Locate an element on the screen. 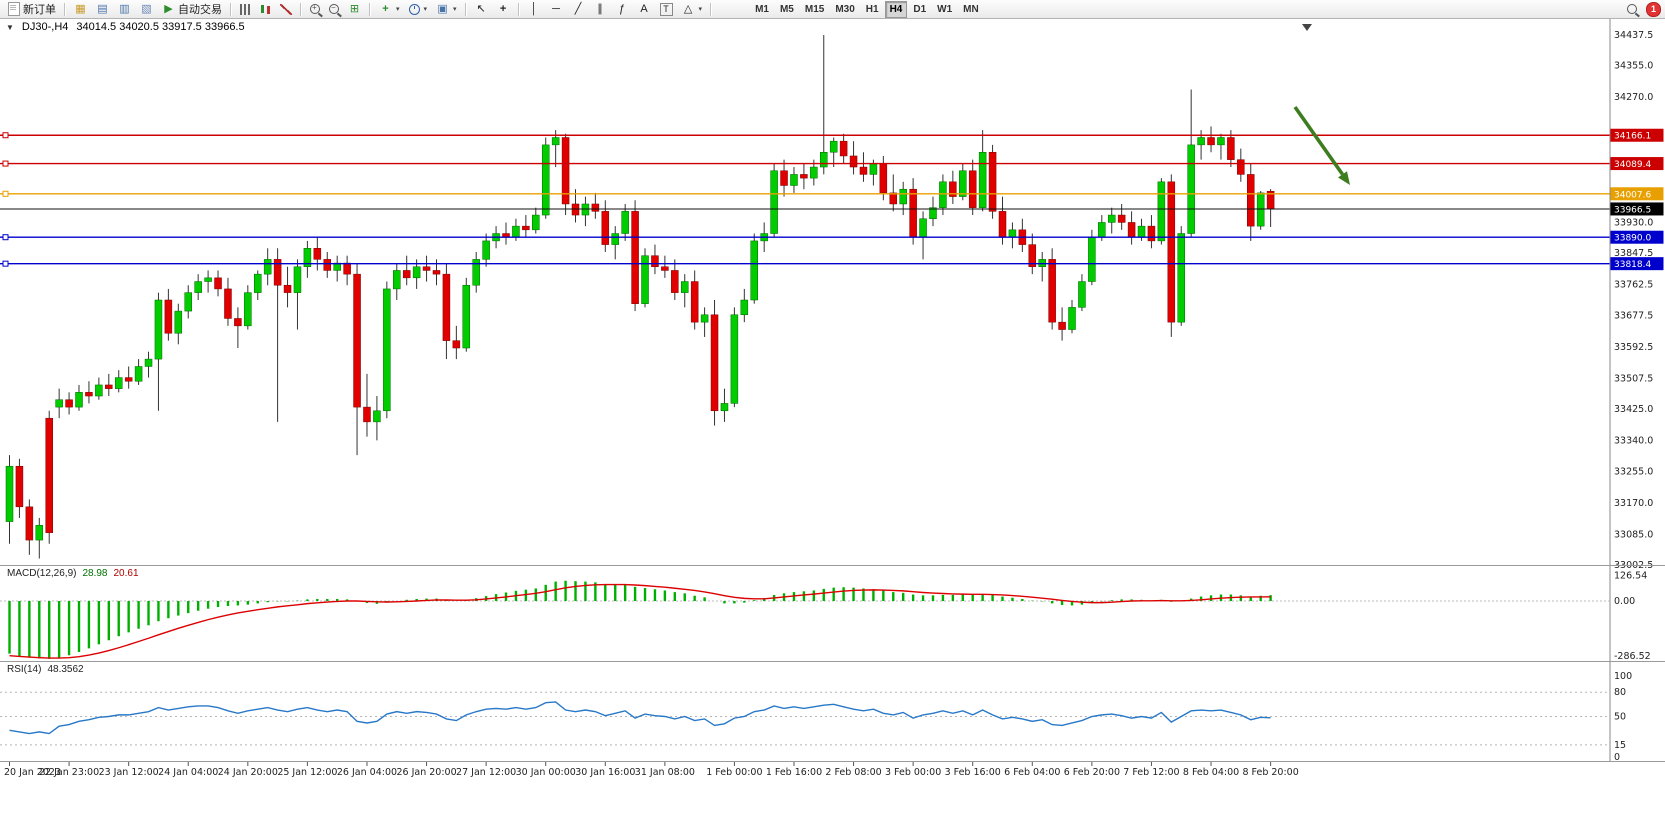 The image size is (1665, 831). shapes-icon: △ is located at coordinates (688, 8).